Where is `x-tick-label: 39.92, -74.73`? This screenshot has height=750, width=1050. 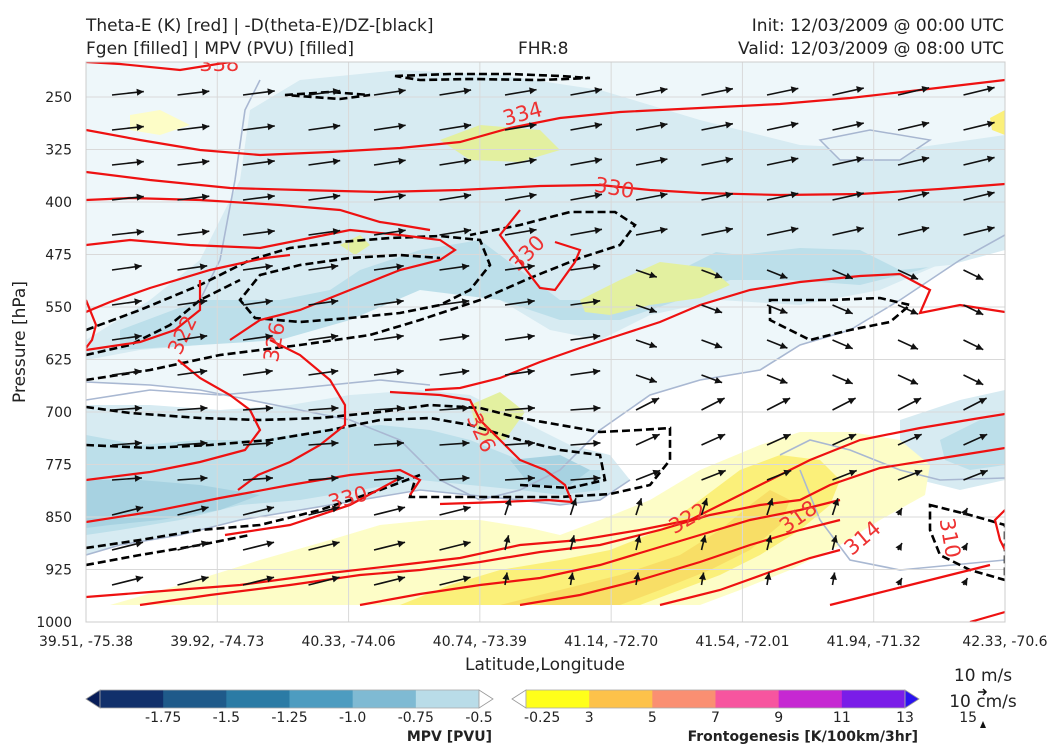
x-tick-label: 39.92, -74.73 is located at coordinates (217, 642).